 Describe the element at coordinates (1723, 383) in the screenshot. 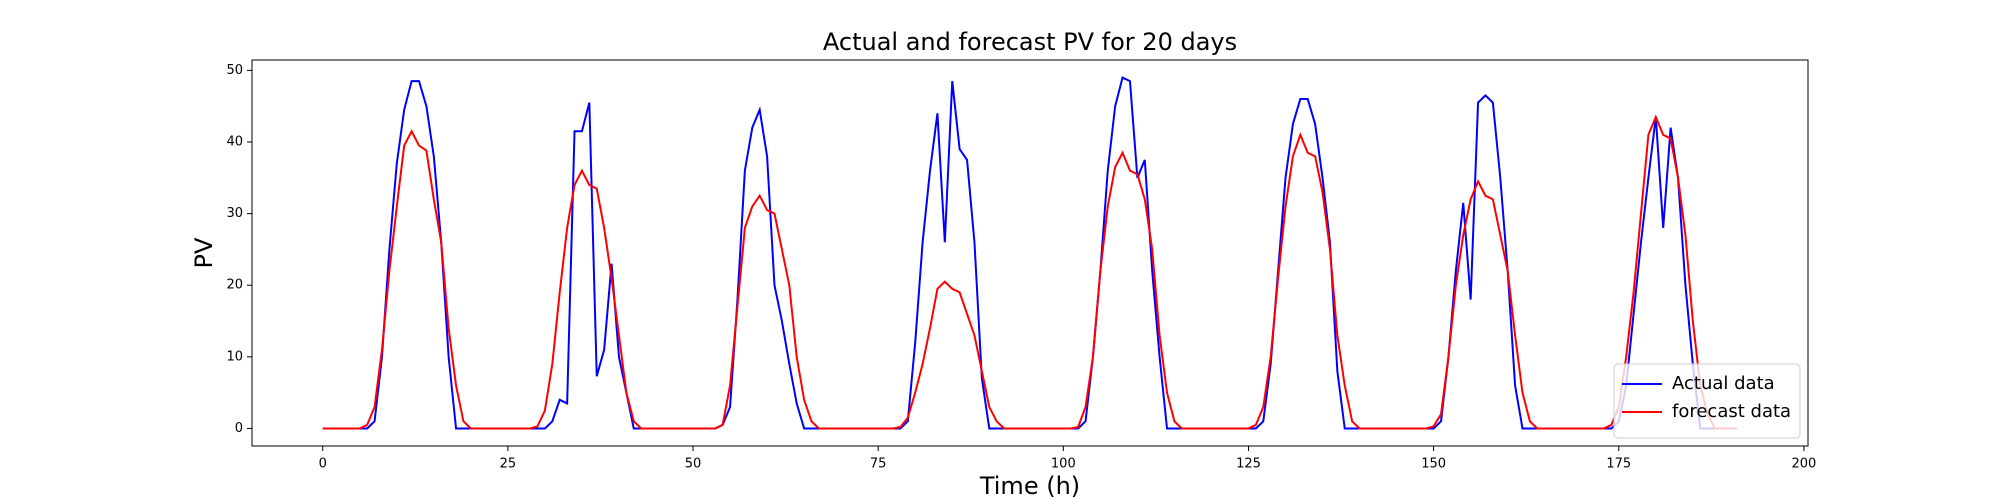

I see `legend-label: Actual data` at that location.